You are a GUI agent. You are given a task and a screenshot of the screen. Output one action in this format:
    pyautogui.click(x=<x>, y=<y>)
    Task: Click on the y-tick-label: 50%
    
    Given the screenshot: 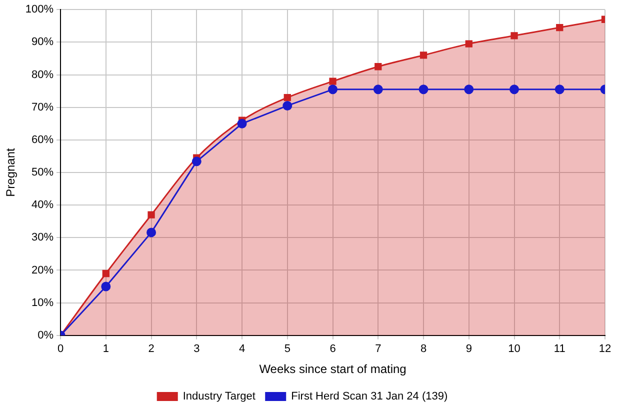 What is the action you would take?
    pyautogui.click(x=43, y=172)
    